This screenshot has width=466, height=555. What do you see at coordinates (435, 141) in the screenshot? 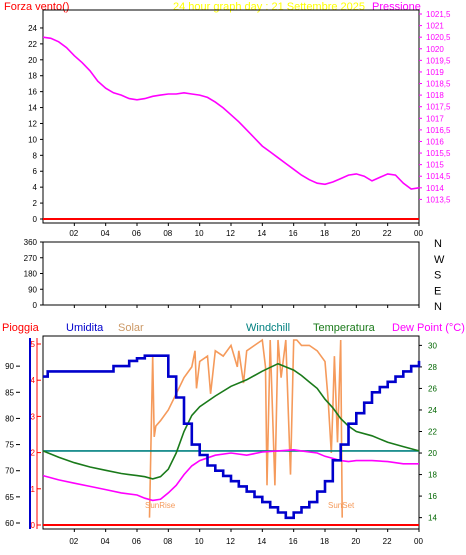
I see `p1-yr-label: 1016` at bounding box center [435, 141].